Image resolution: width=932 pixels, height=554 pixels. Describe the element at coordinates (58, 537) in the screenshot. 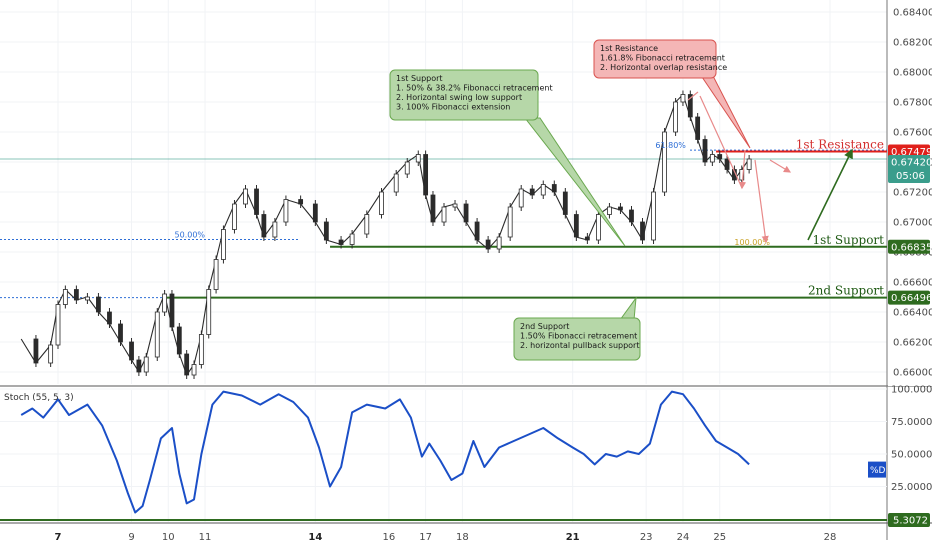

I see `time-tick-label: 7` at that location.